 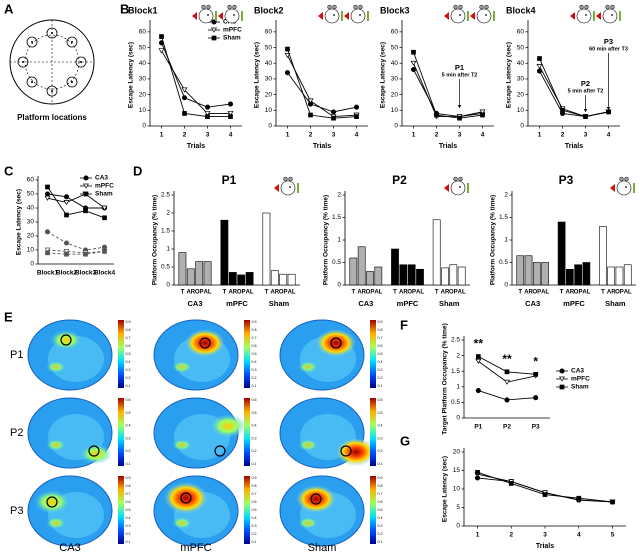 I want to click on chart-title: P1, so click(x=229, y=180).